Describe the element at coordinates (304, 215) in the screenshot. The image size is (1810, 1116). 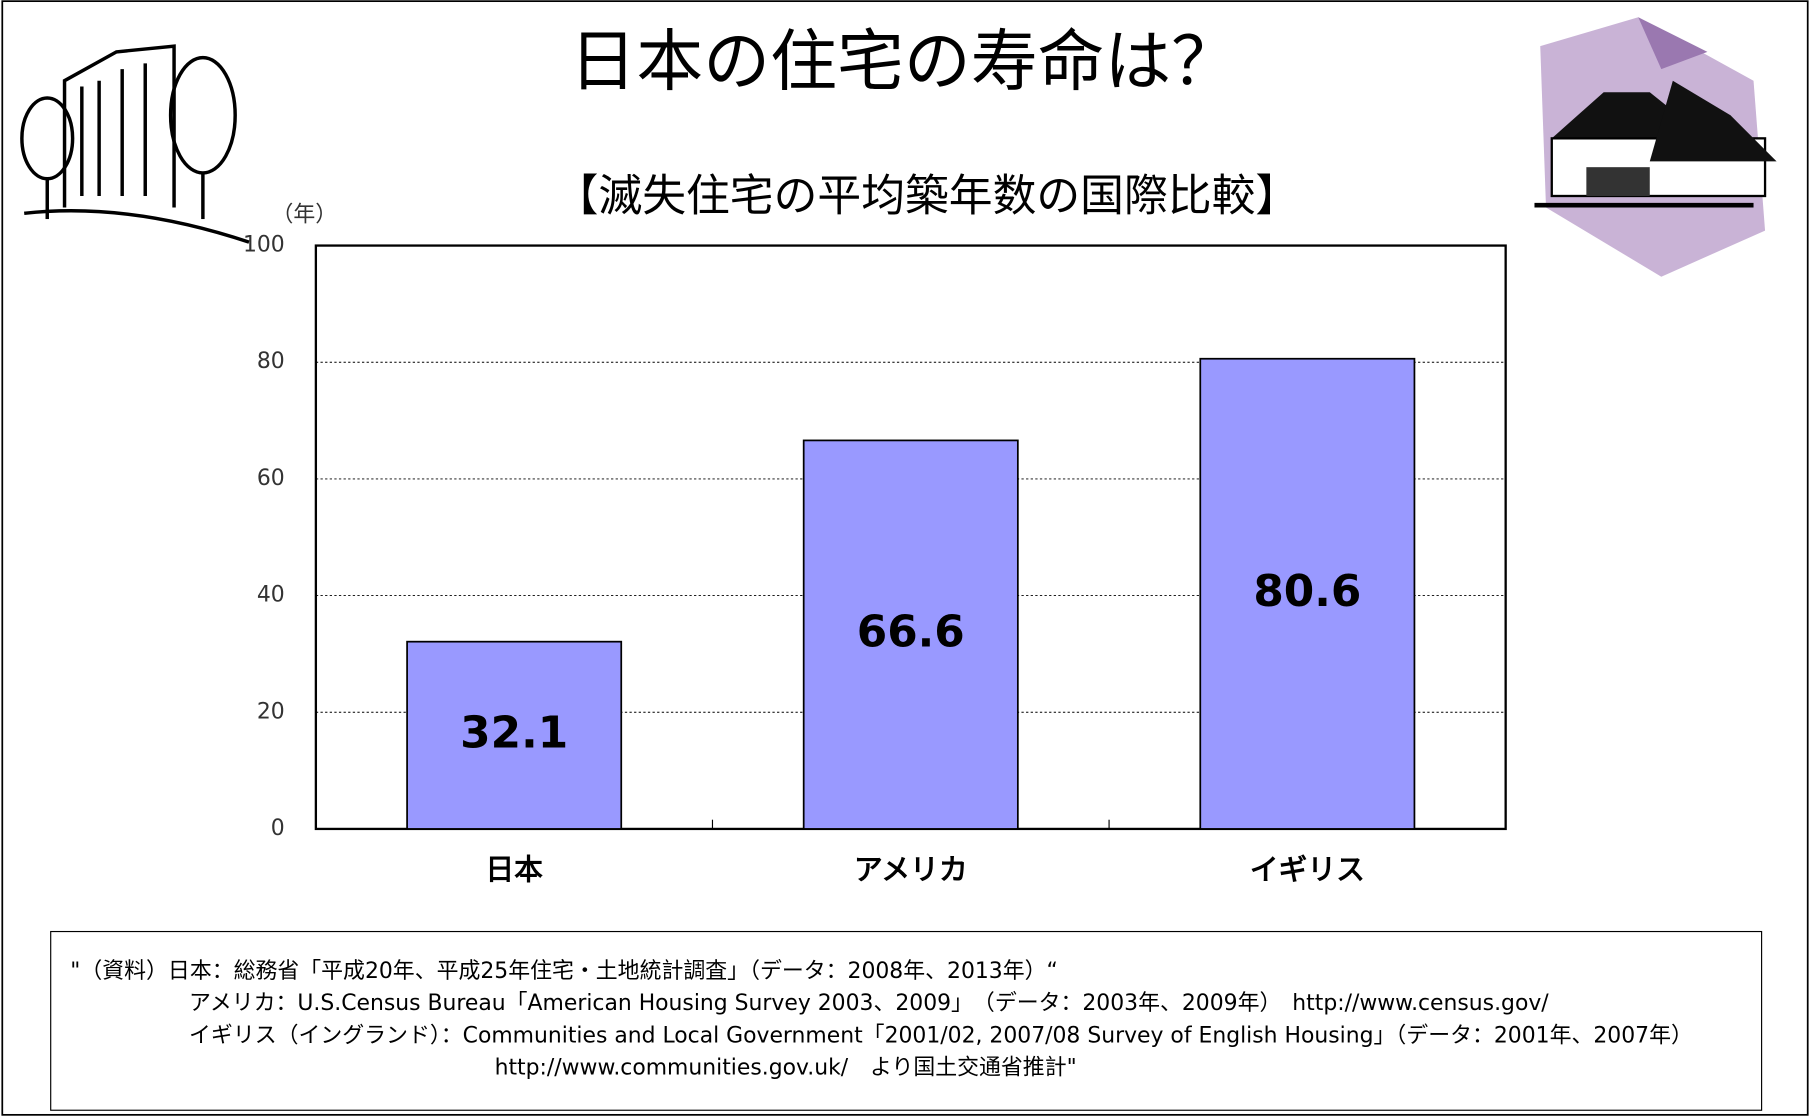
I see `y-axis-label: （年）` at that location.